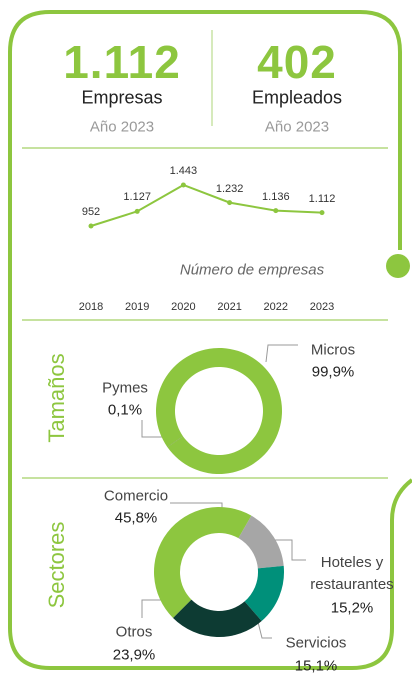  Describe the element at coordinates (352, 608) in the screenshot. I see `slice-value: 15,2%` at that location.